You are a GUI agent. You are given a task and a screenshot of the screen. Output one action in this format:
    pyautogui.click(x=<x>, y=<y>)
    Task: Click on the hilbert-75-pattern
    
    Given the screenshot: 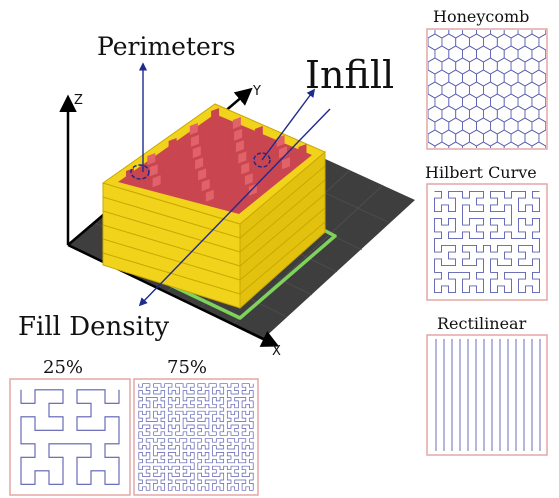 What is the action you would take?
    pyautogui.click(x=196, y=437)
    